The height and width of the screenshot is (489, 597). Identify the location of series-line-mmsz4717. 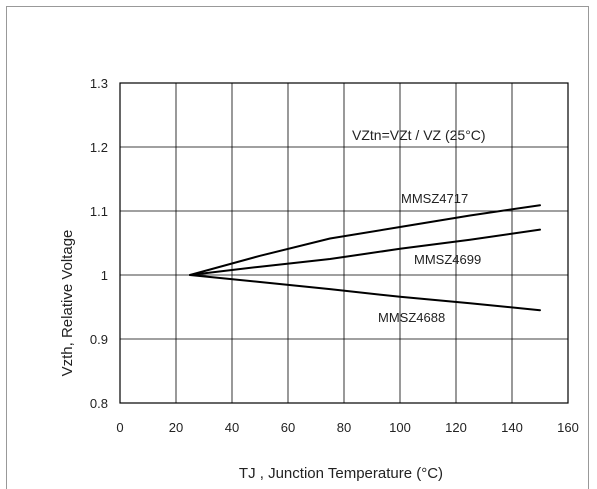
(365, 240).